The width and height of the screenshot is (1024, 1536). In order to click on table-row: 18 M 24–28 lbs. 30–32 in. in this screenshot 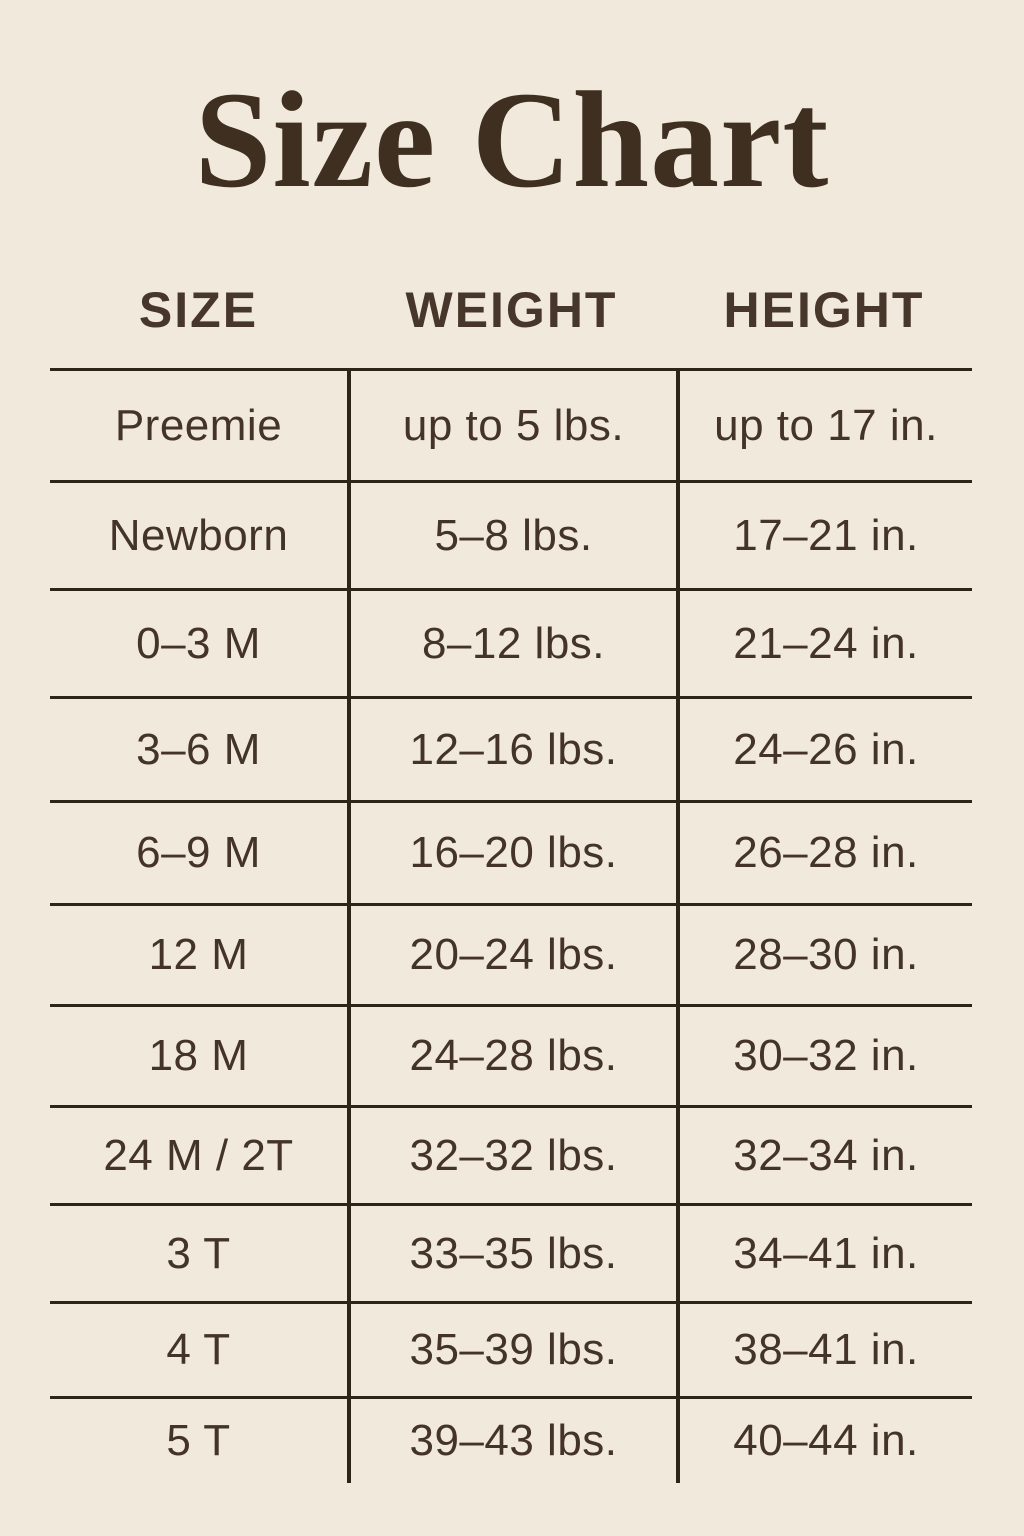, I will do `click(511, 1057)`.